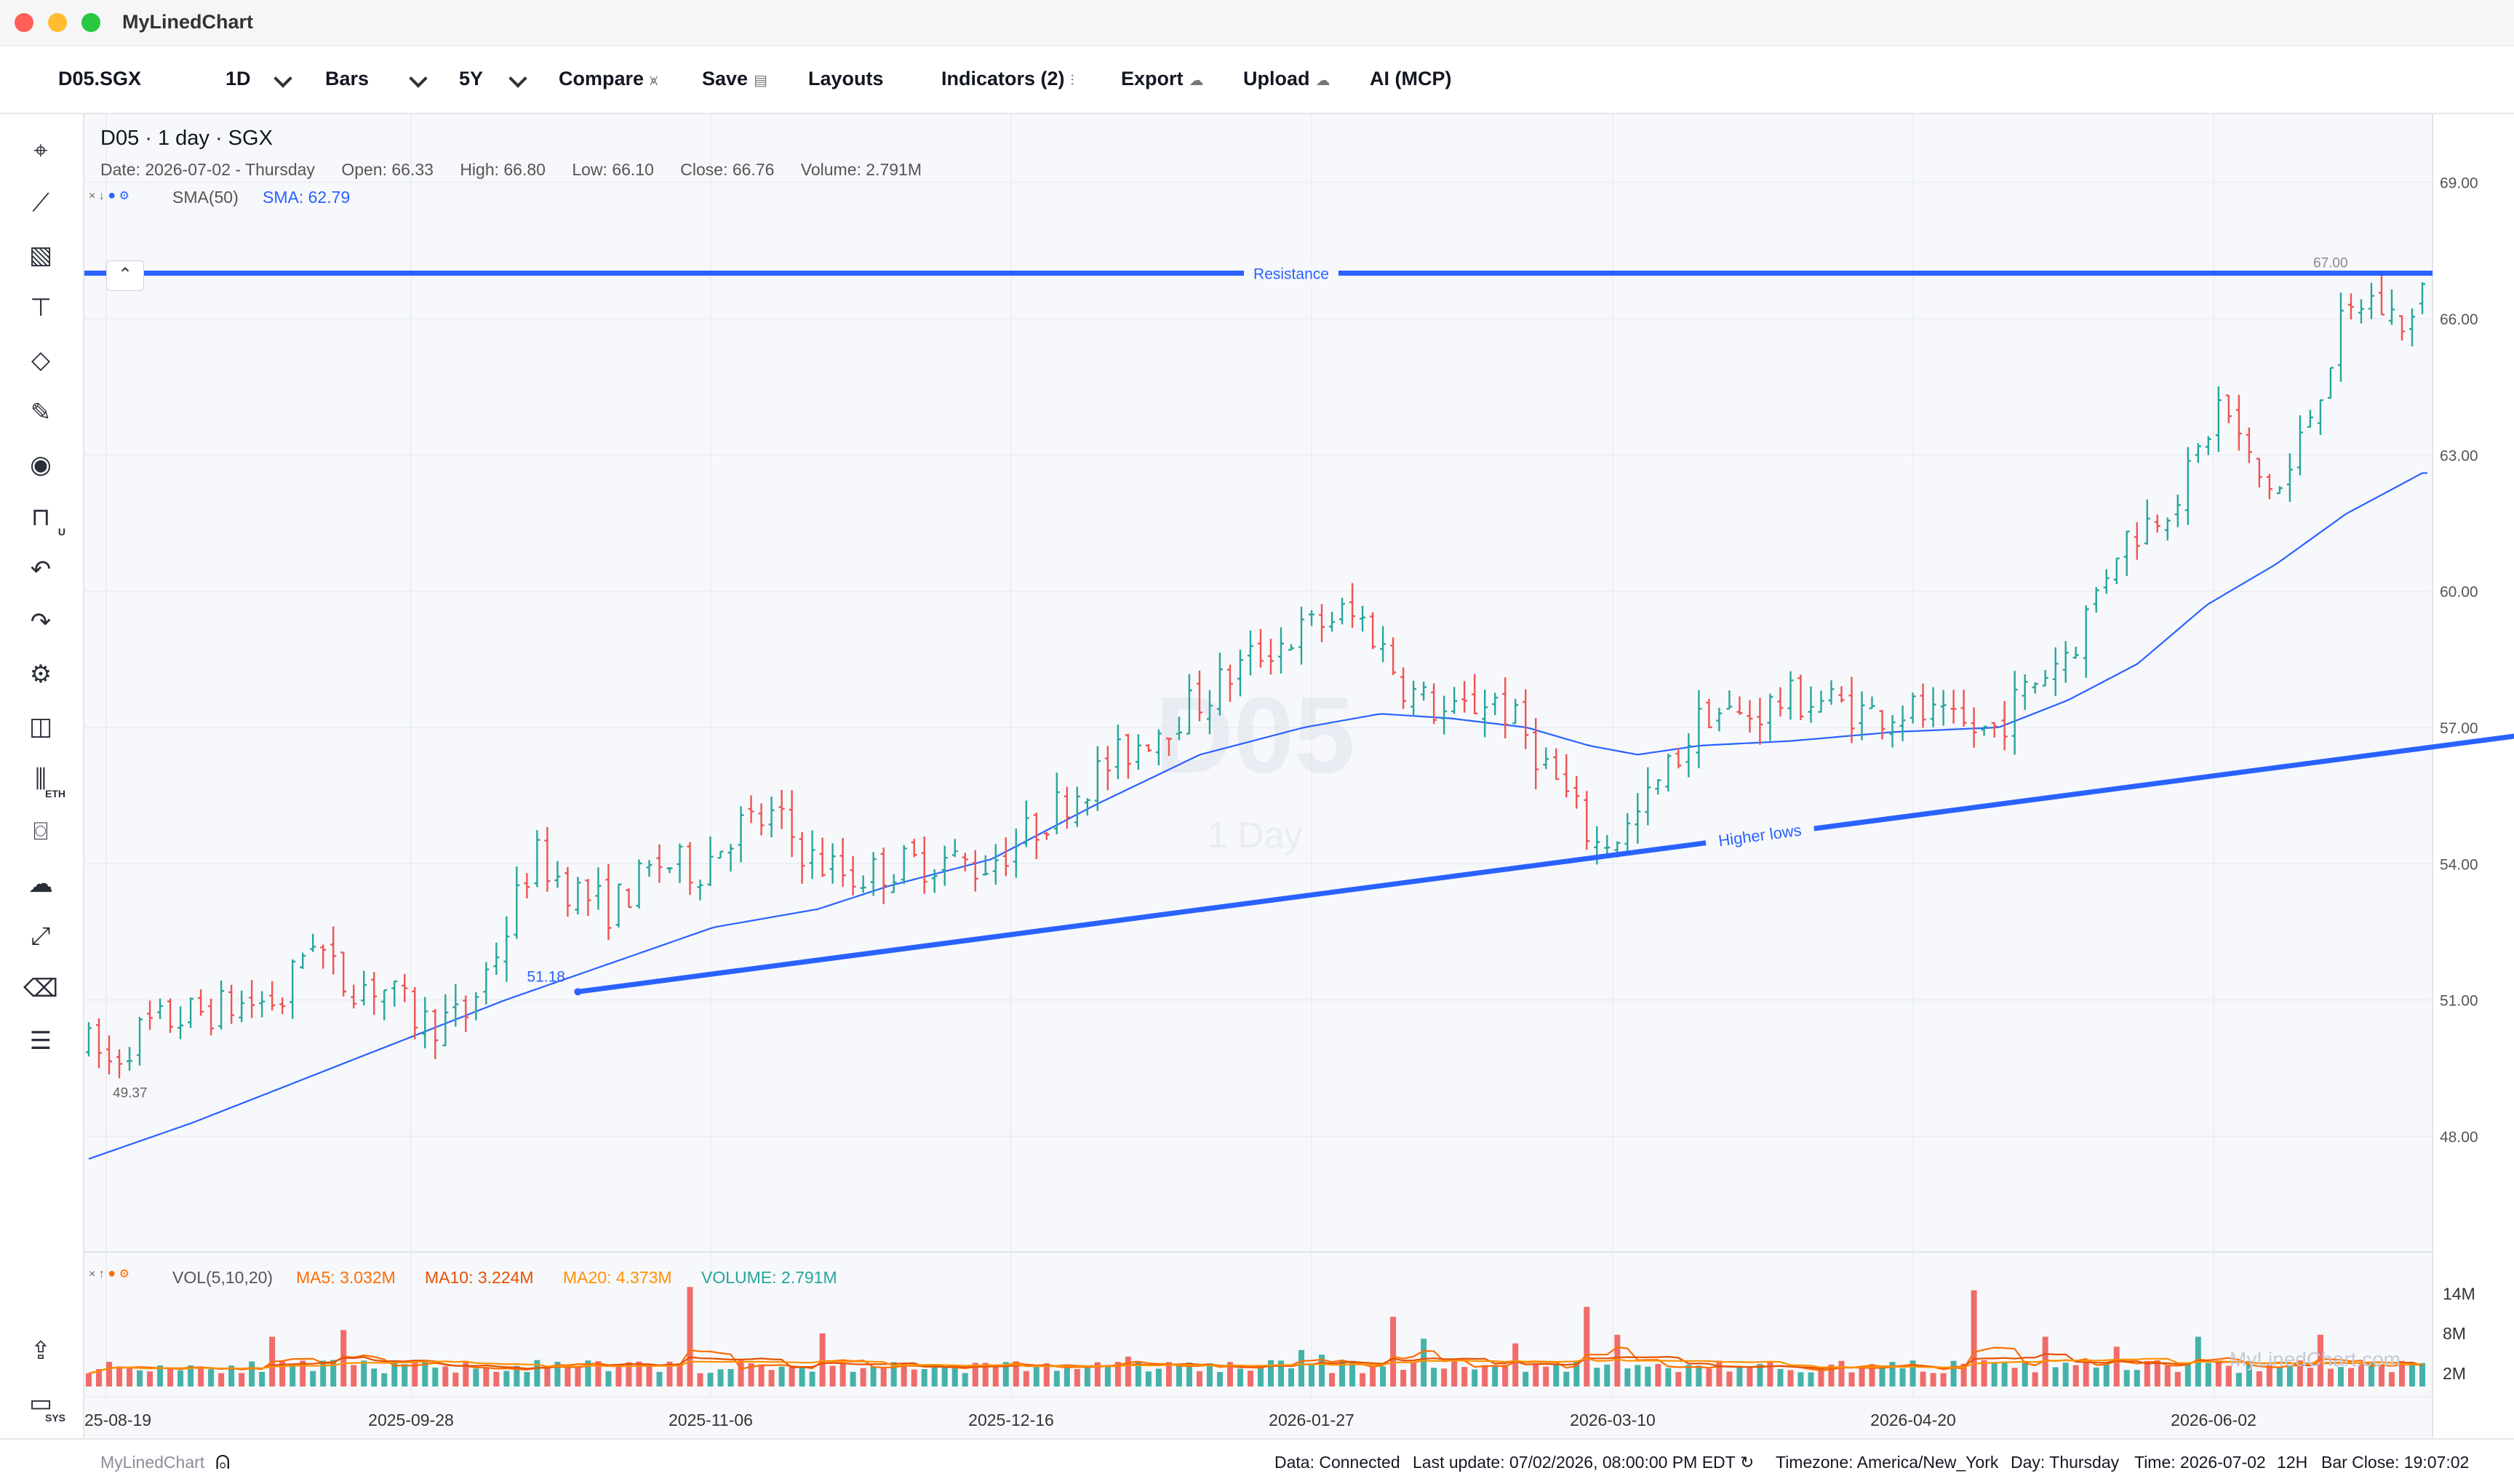 The height and width of the screenshot is (1484, 2514). Describe the element at coordinates (41, 988) in the screenshot. I see `trash-icon: ⌫` at that location.